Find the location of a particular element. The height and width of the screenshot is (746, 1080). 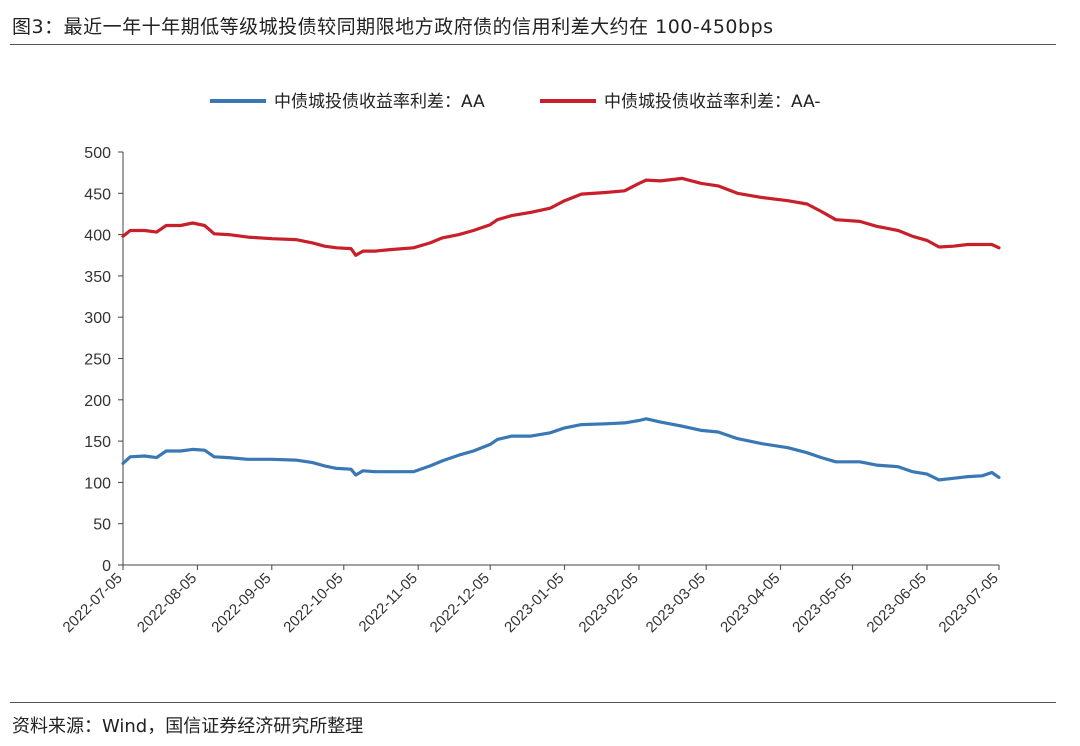

y-tick-label: 150 is located at coordinates (97, 442).